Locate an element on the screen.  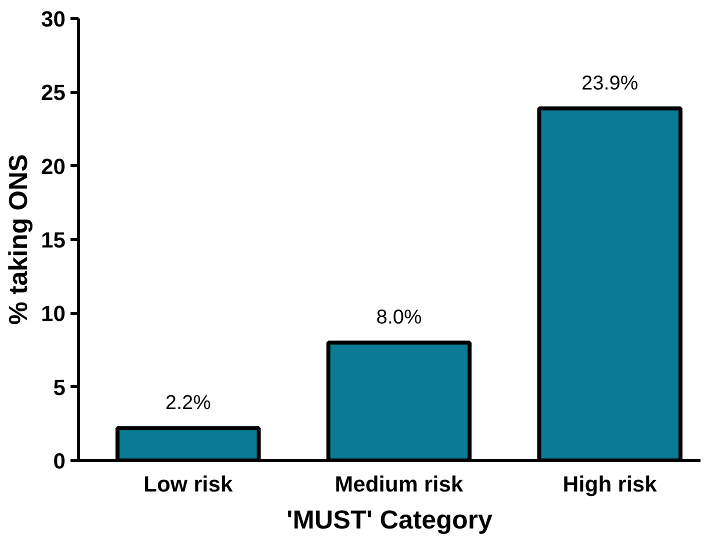
y-tick-label: 10 is located at coordinates (53, 313).